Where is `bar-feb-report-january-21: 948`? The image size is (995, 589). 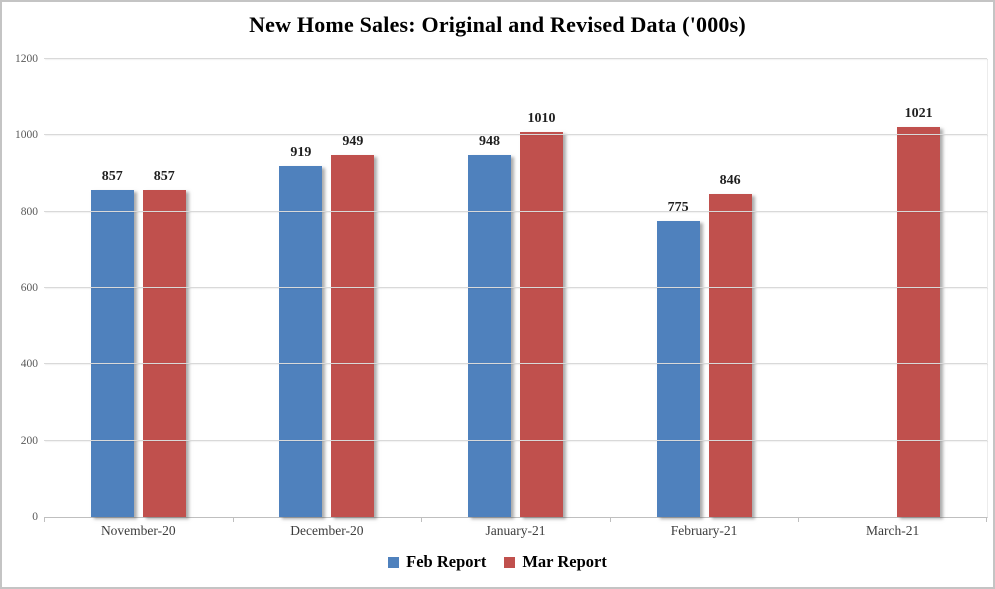
bar-feb-report-january-21: 948 is located at coordinates (489, 325).